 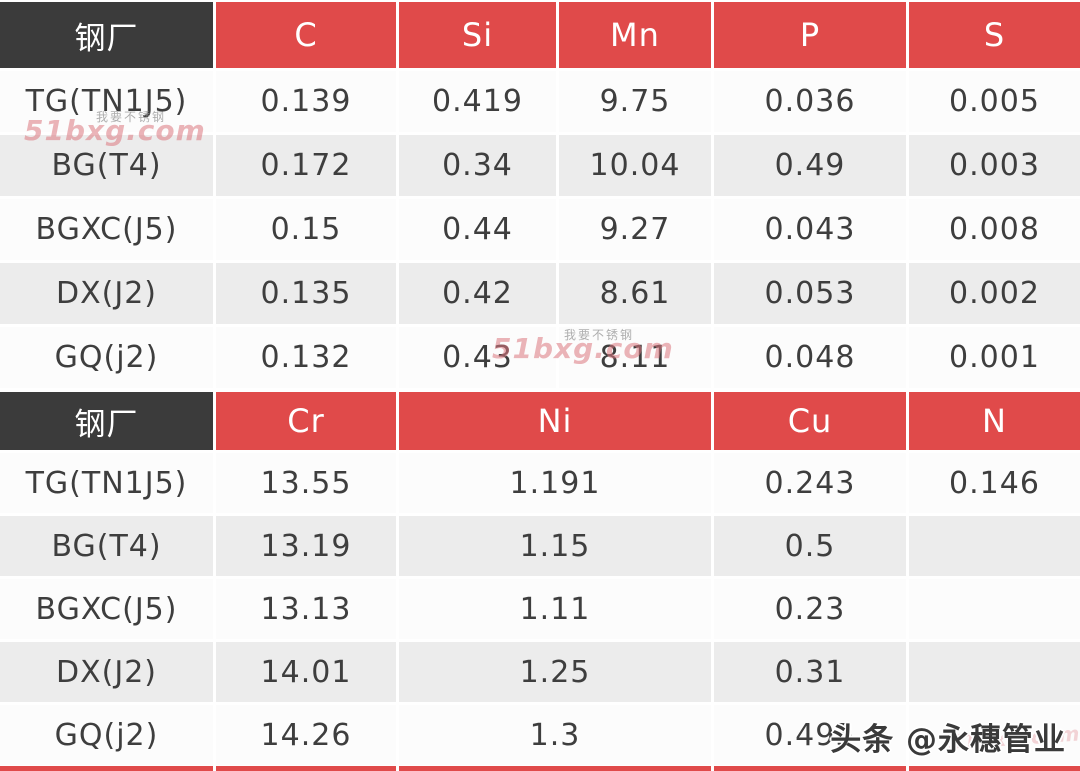 What do you see at coordinates (948, 740) in the screenshot?
I see `toutiao-byline: 头条 @永穗管业` at bounding box center [948, 740].